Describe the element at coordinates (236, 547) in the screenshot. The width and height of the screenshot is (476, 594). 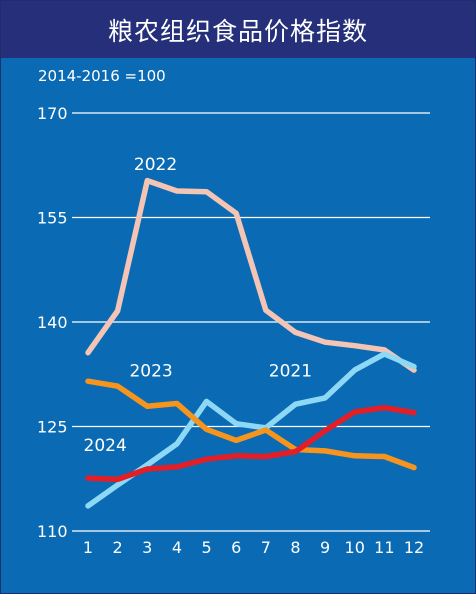
I see `x-tick-label: 6` at that location.